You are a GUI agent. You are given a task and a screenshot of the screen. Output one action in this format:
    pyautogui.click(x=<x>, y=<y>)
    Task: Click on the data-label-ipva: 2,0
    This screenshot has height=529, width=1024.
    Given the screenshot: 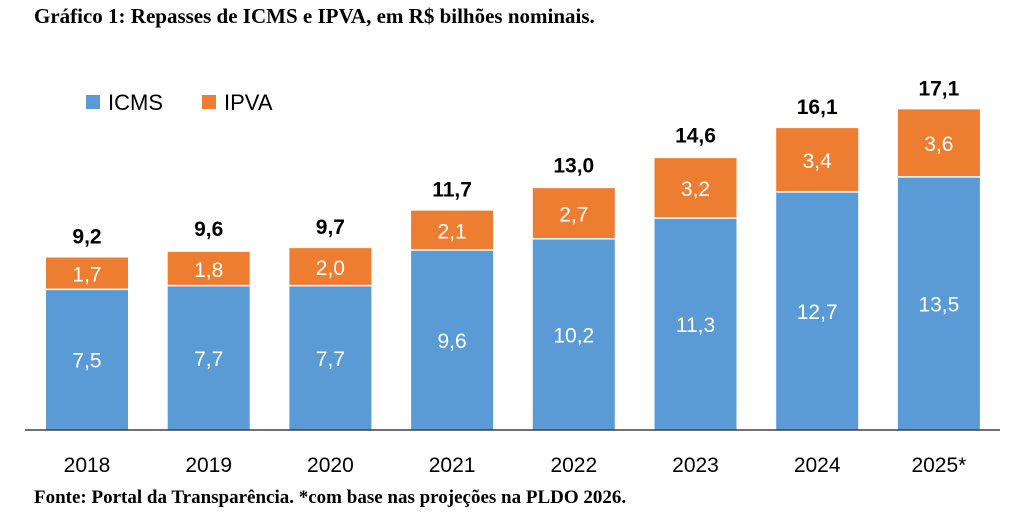 What is the action you would take?
    pyautogui.click(x=330, y=268)
    